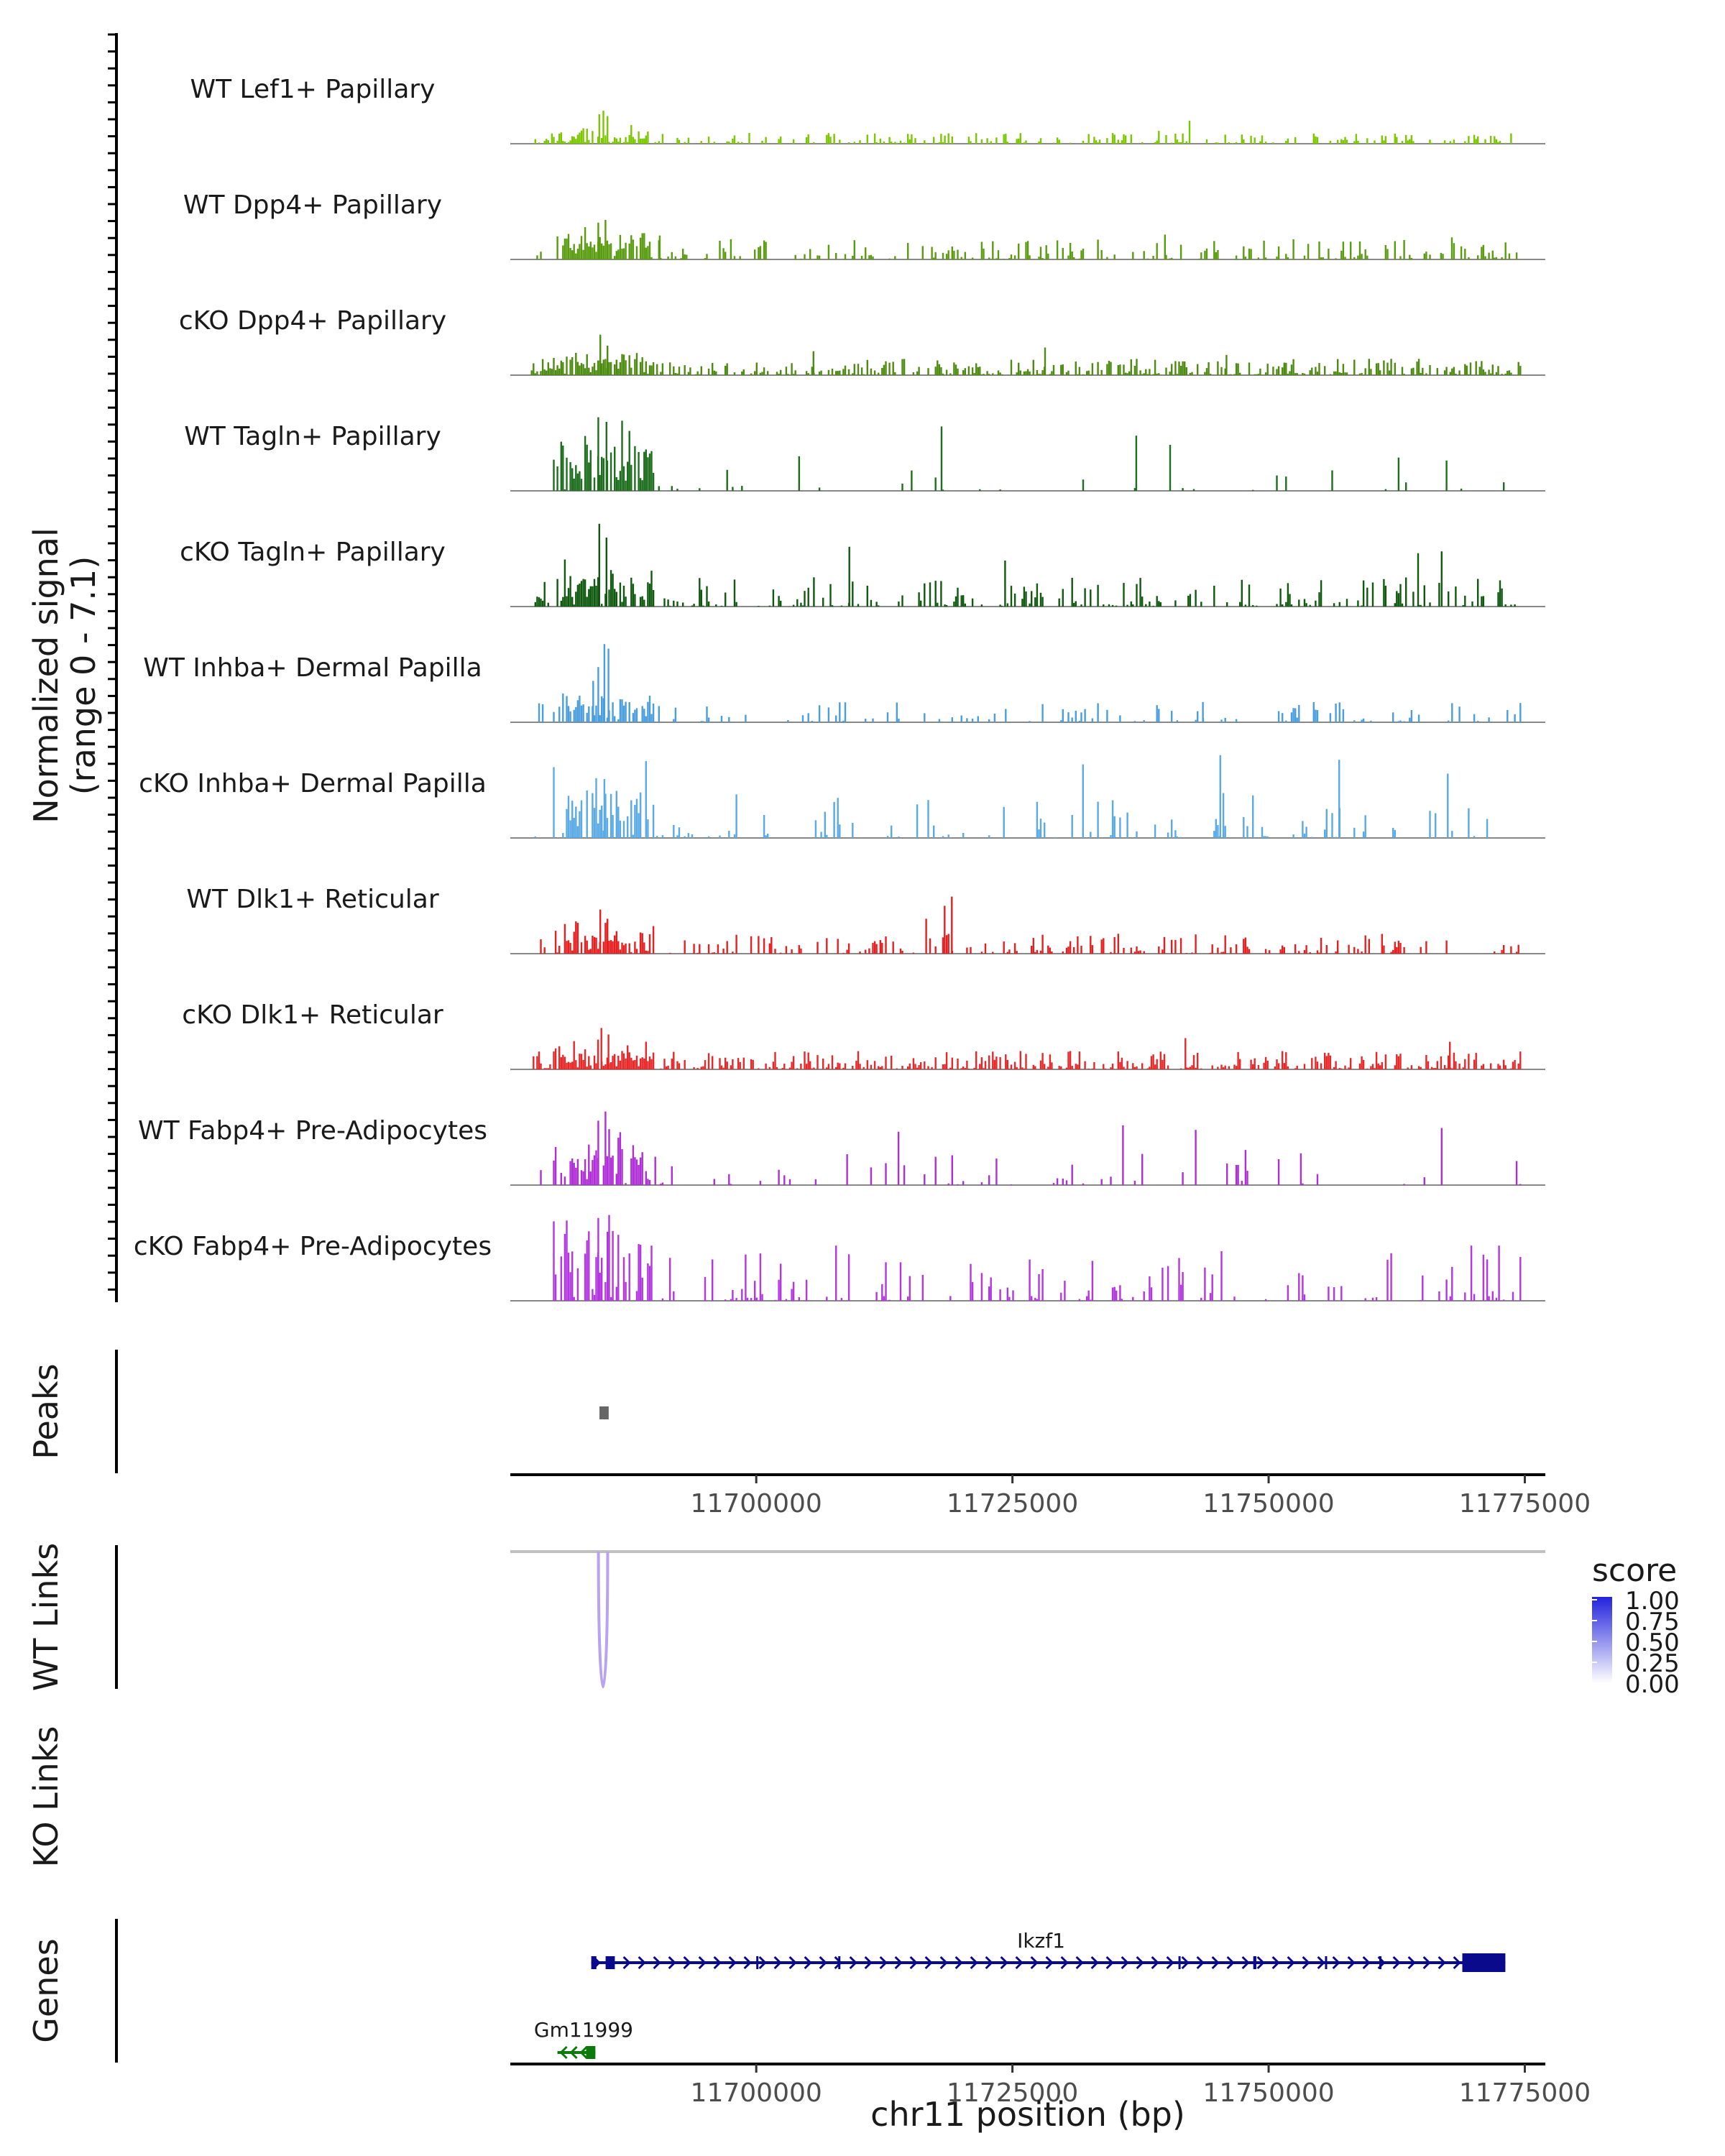 The height and width of the screenshot is (2156, 1725). What do you see at coordinates (313, 1246) in the screenshot?
I see `track-label: cKO Fabp4+ Pre-Adipocytes` at bounding box center [313, 1246].